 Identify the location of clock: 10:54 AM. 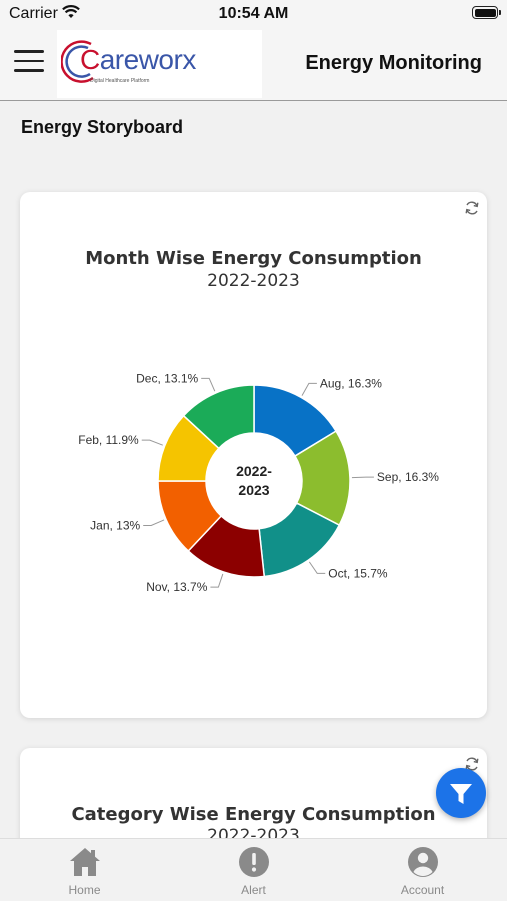
(253, 14).